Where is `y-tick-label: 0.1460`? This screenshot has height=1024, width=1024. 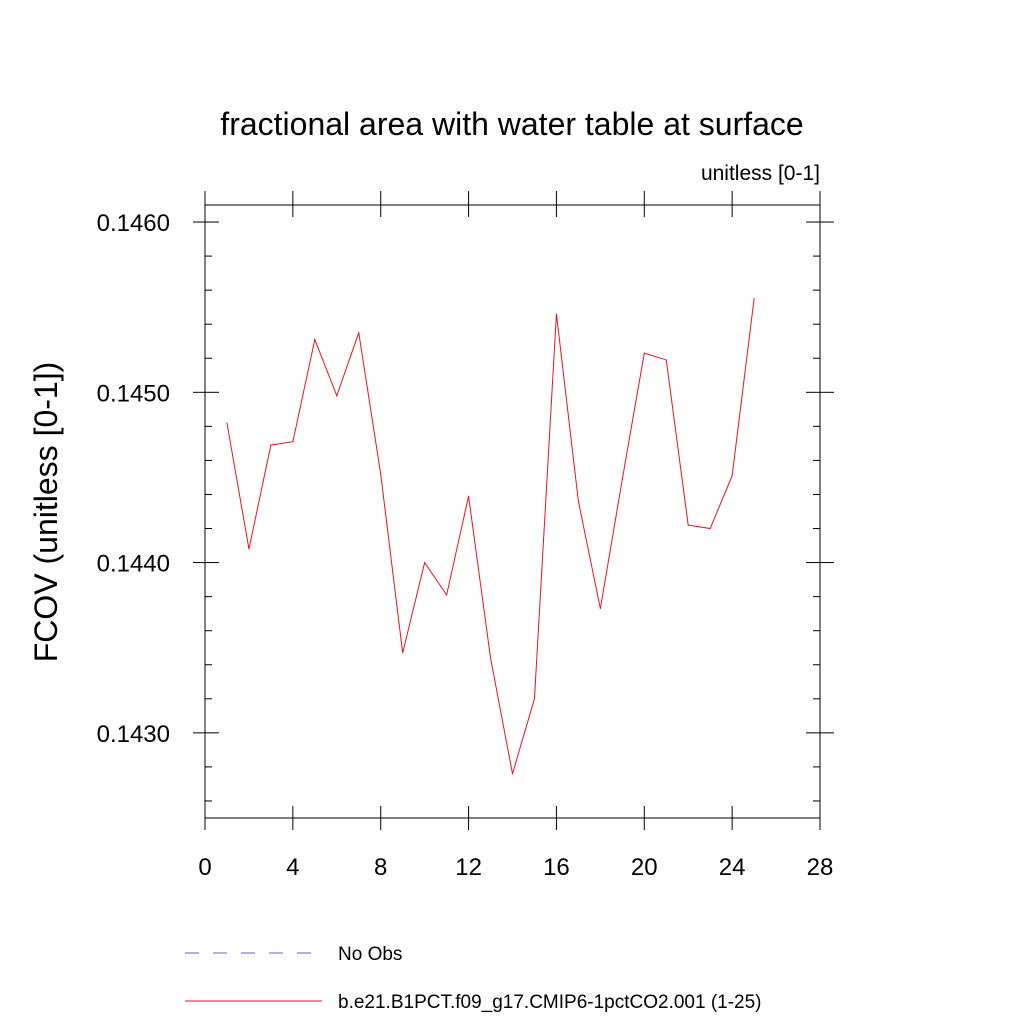 y-tick-label: 0.1460 is located at coordinates (133, 223).